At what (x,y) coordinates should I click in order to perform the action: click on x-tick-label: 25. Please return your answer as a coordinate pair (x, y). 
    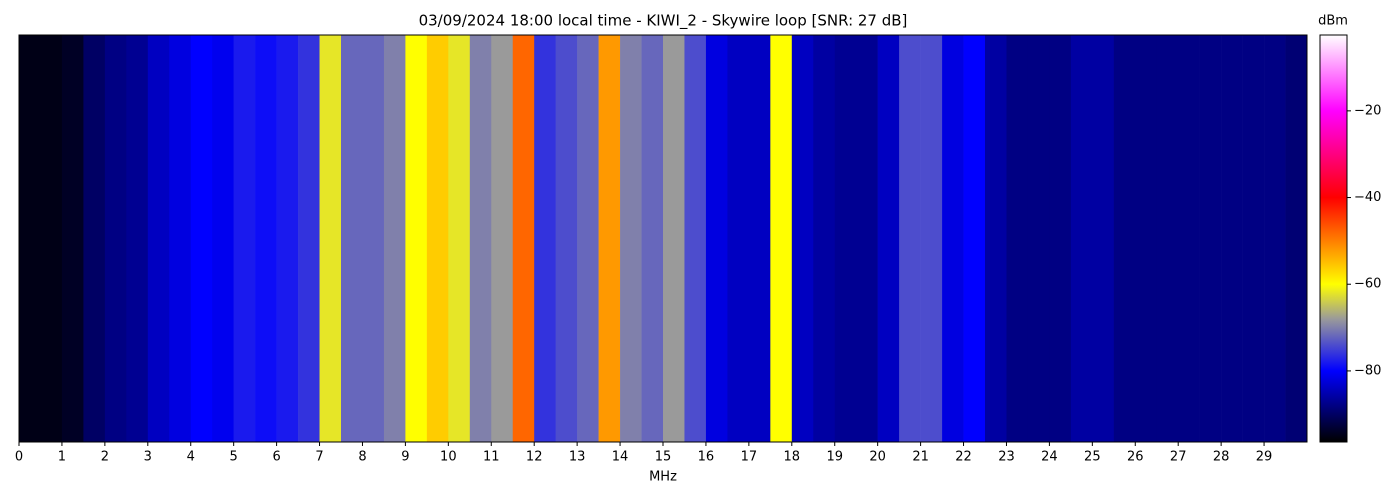
    Looking at the image, I should click on (1092, 457).